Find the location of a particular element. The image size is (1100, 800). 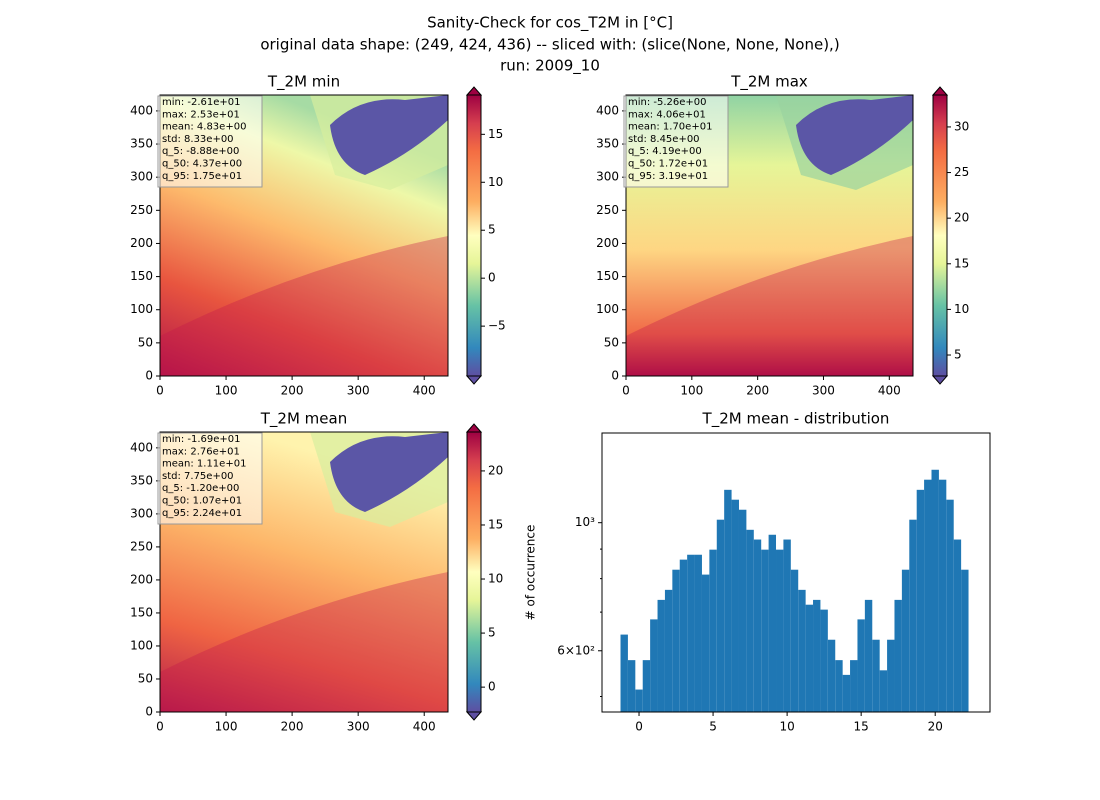

y-tick-label: 300 is located at coordinates (607, 177).